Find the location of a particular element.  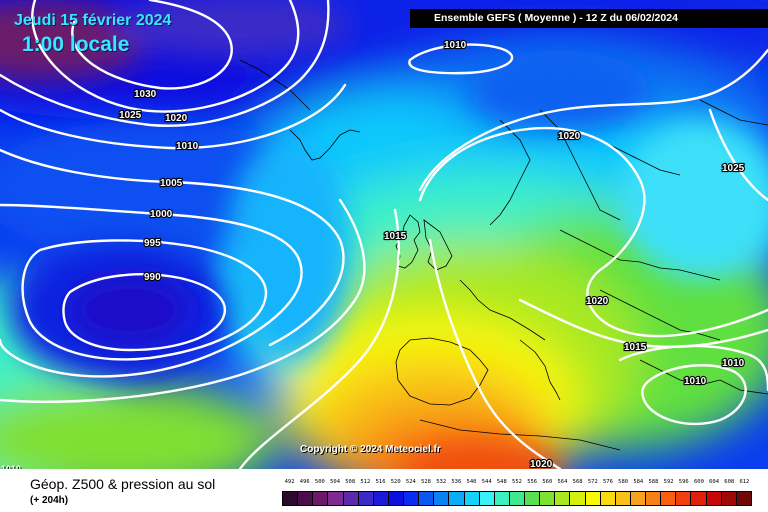

legend-value: 564 is located at coordinates (562, 482).